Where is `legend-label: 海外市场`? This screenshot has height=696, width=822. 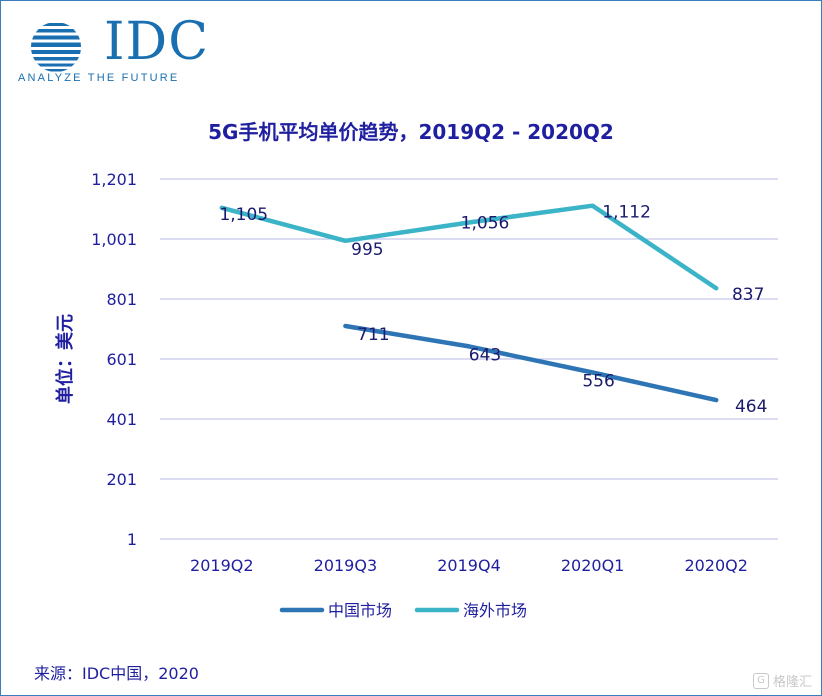
legend-label: 海外市场 is located at coordinates (495, 610).